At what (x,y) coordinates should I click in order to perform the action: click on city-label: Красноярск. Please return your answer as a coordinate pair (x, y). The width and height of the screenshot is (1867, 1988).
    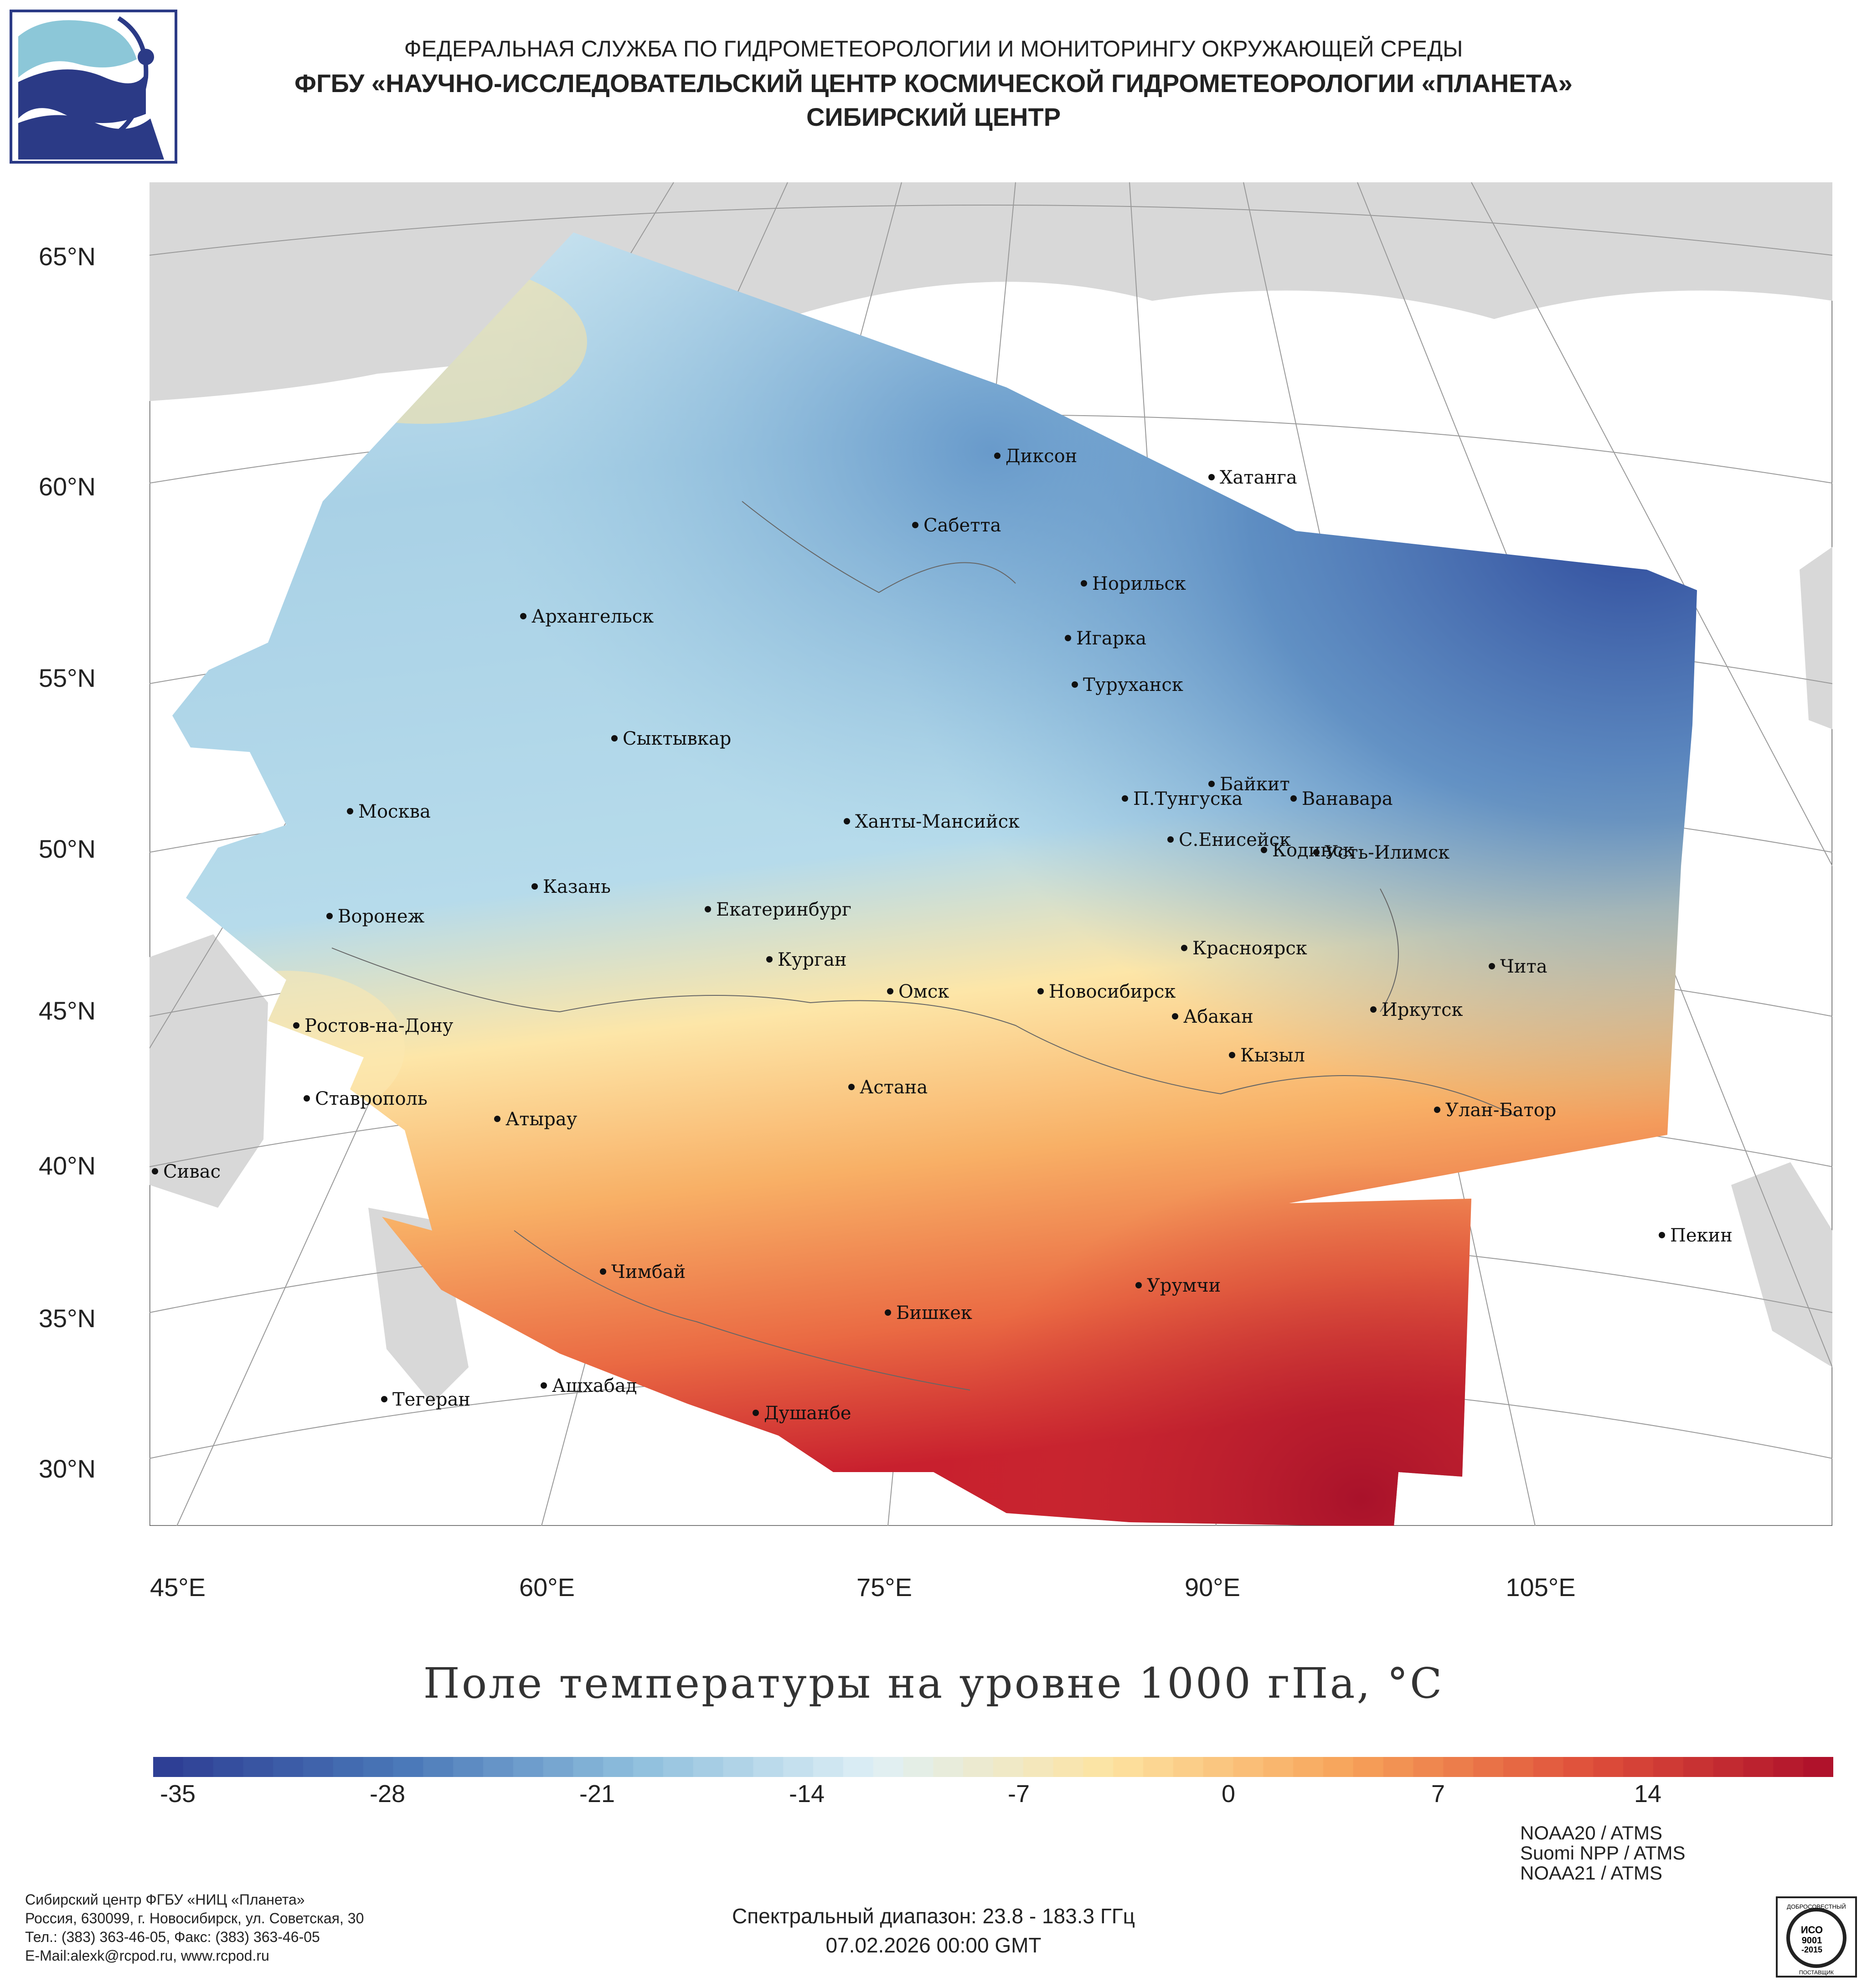
    Looking at the image, I should click on (1249, 949).